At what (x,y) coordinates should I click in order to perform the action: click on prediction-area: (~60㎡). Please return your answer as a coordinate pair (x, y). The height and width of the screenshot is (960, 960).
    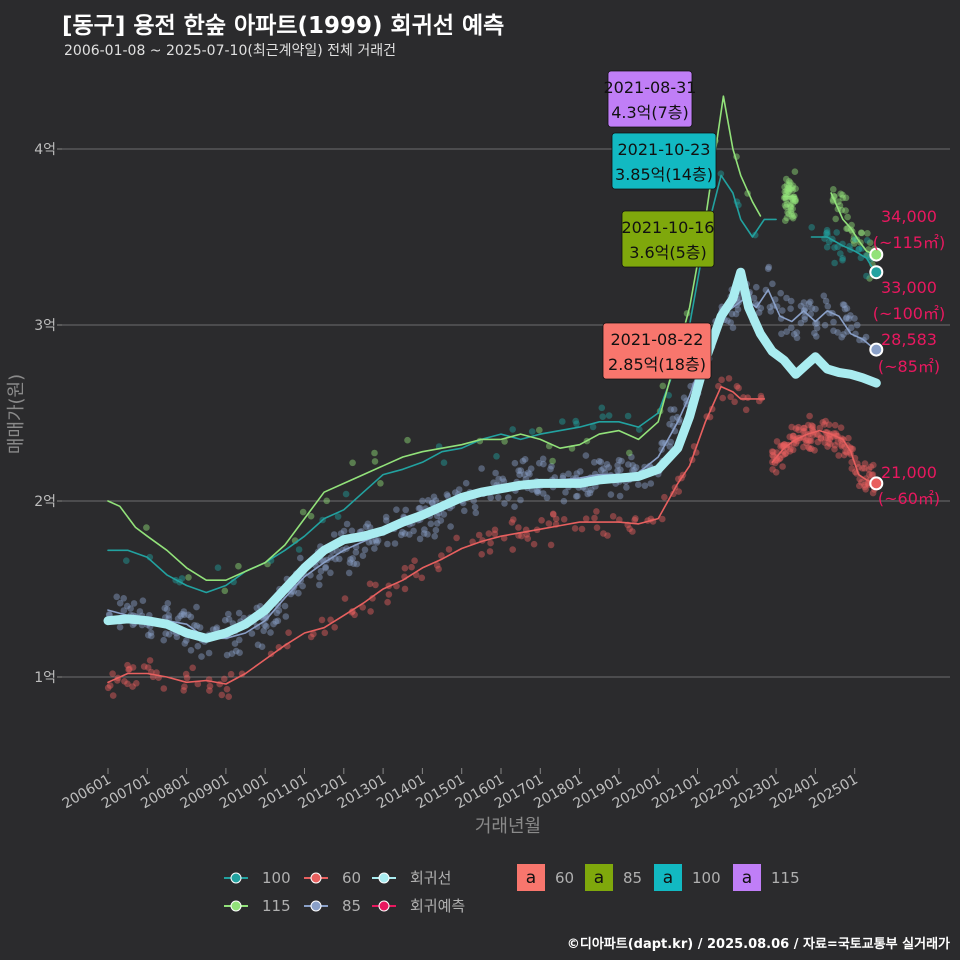
    Looking at the image, I should click on (909, 498).